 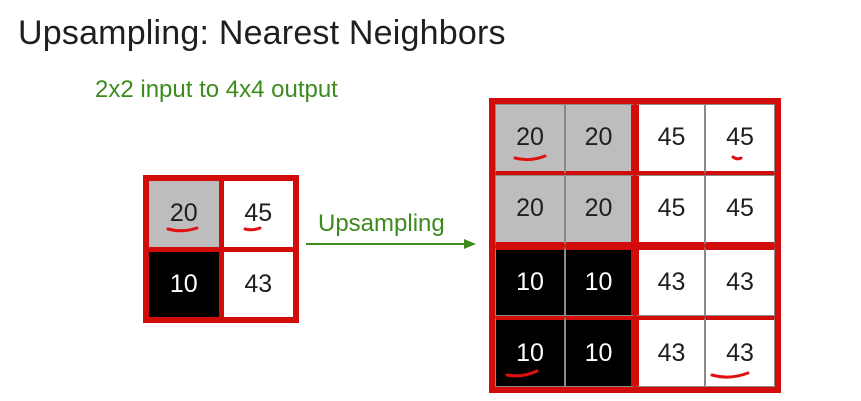 I want to click on input-cell-r1c2: 45, so click(x=258, y=214).